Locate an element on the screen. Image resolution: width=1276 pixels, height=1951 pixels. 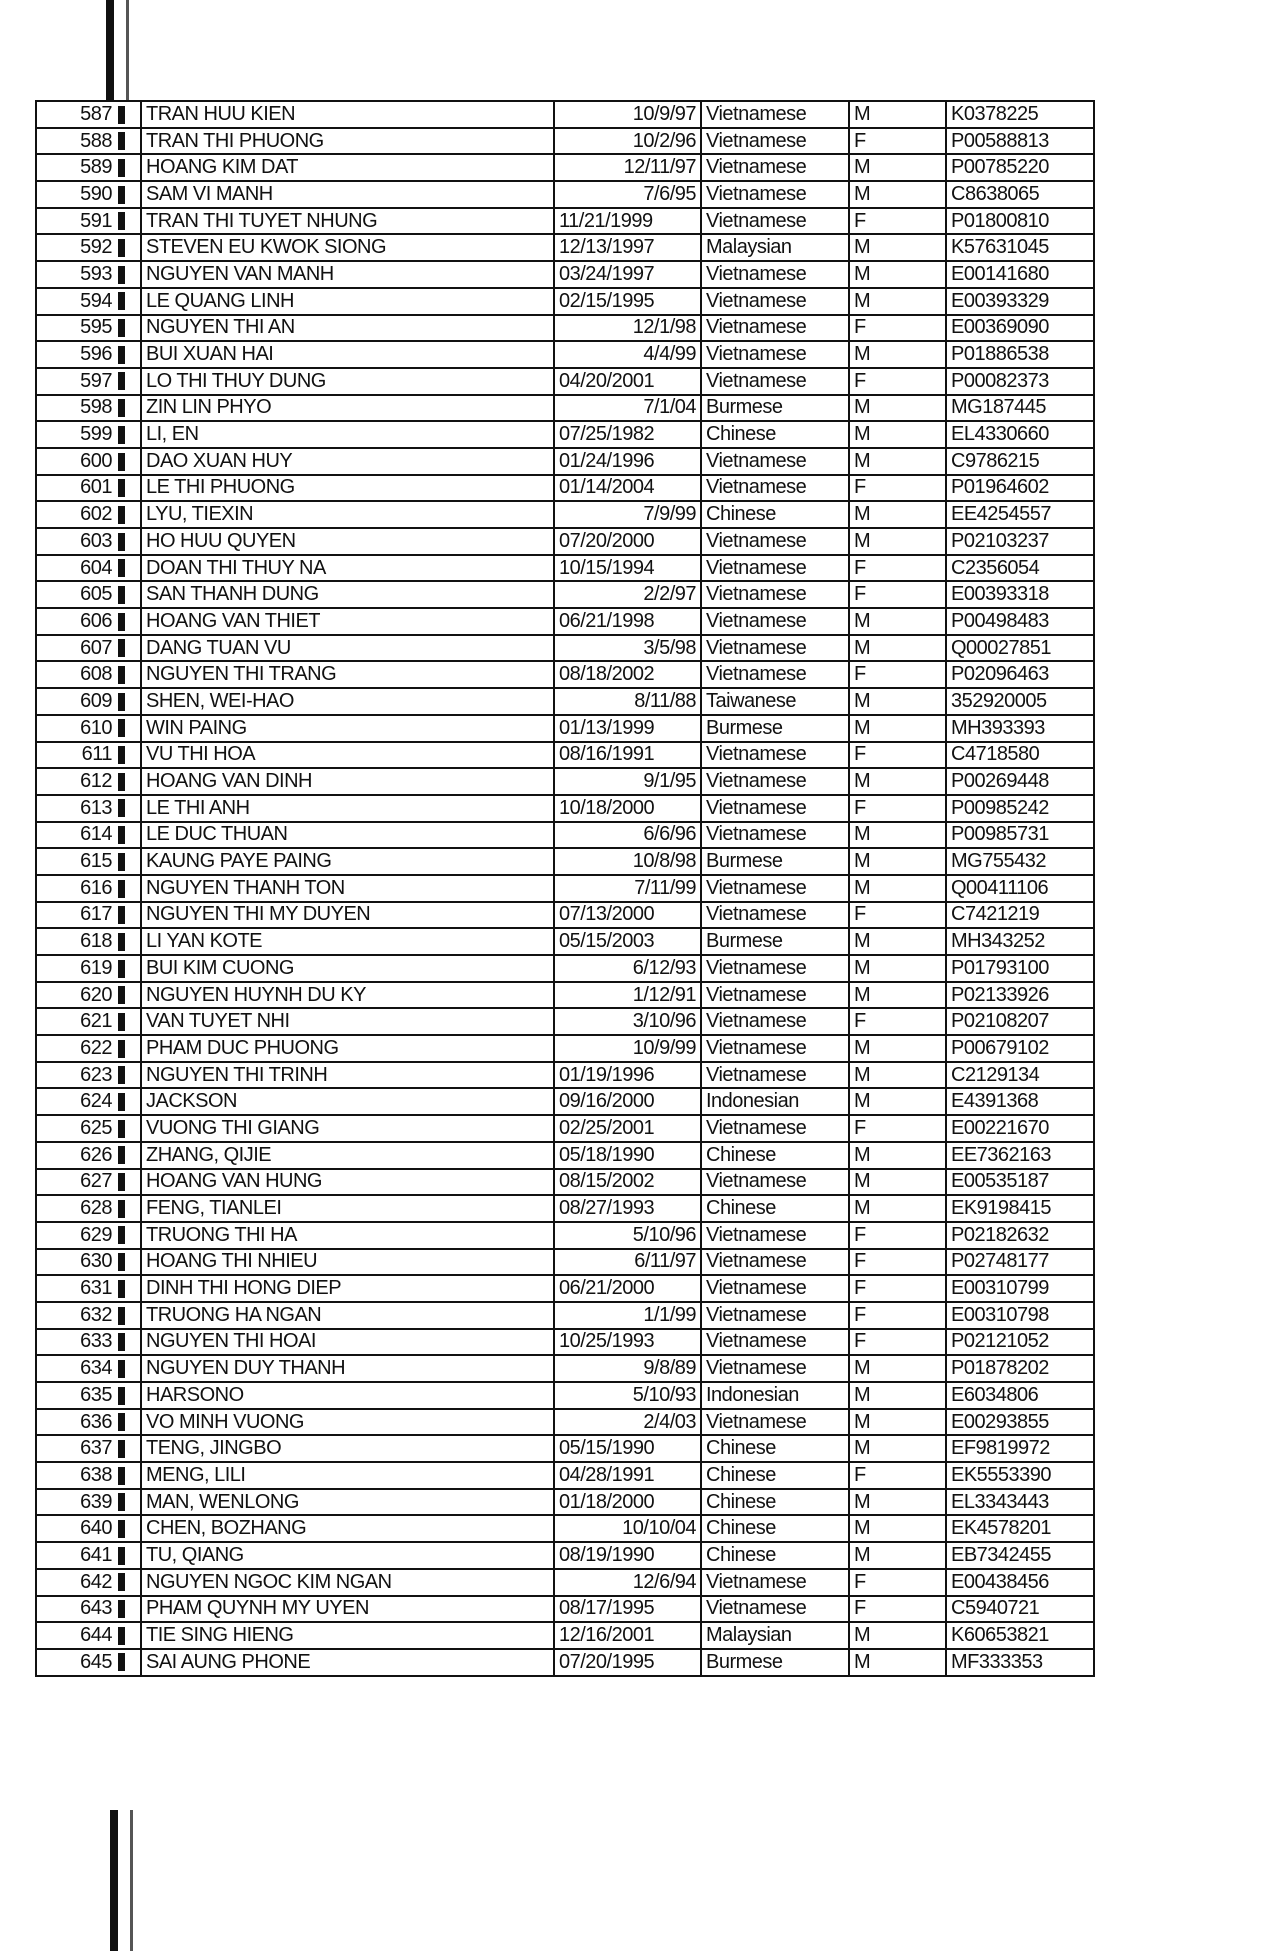
passport-cell: E00393329 is located at coordinates (1020, 301).